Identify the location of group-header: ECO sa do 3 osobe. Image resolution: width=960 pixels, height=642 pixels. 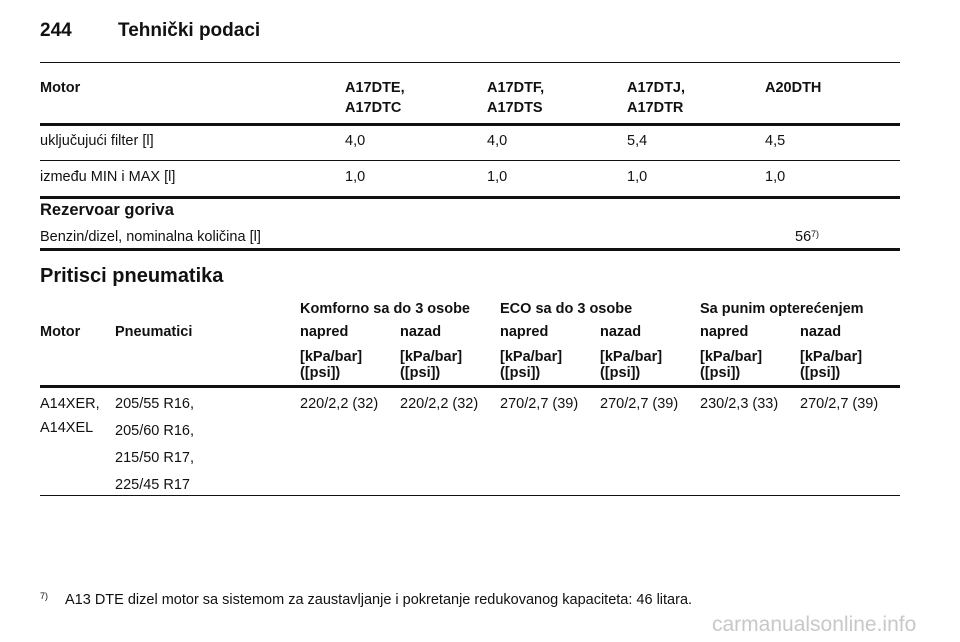
(566, 309).